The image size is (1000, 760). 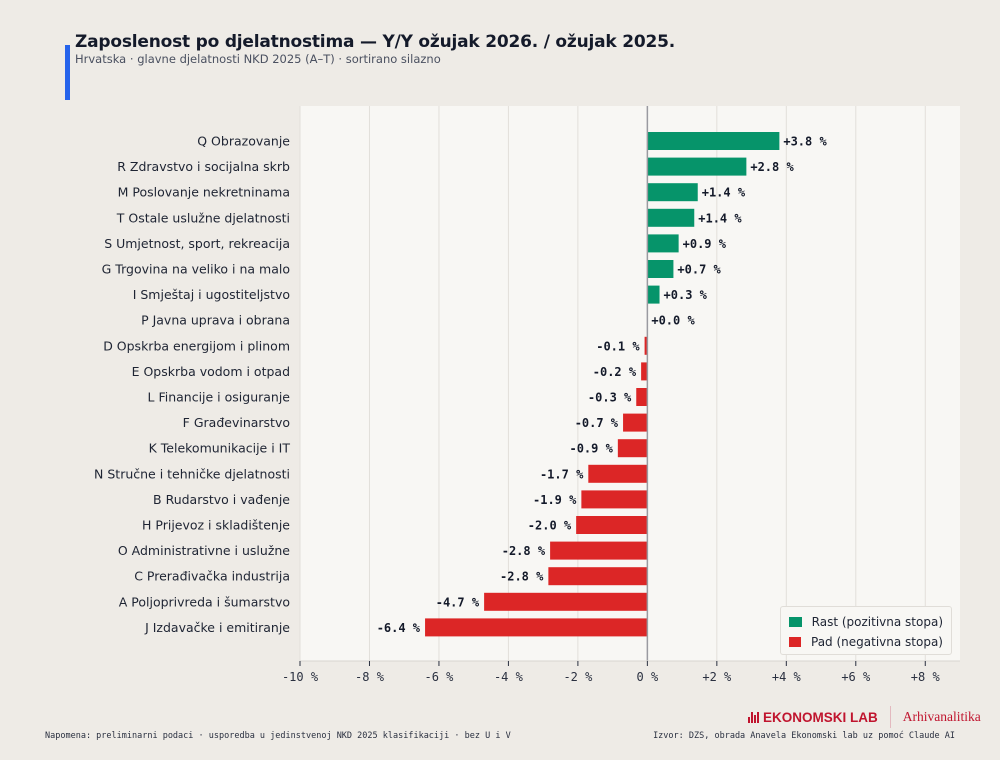 I want to click on brand-logo: EKONOMSKI LAB Arhivanalitika, so click(x=864, y=717).